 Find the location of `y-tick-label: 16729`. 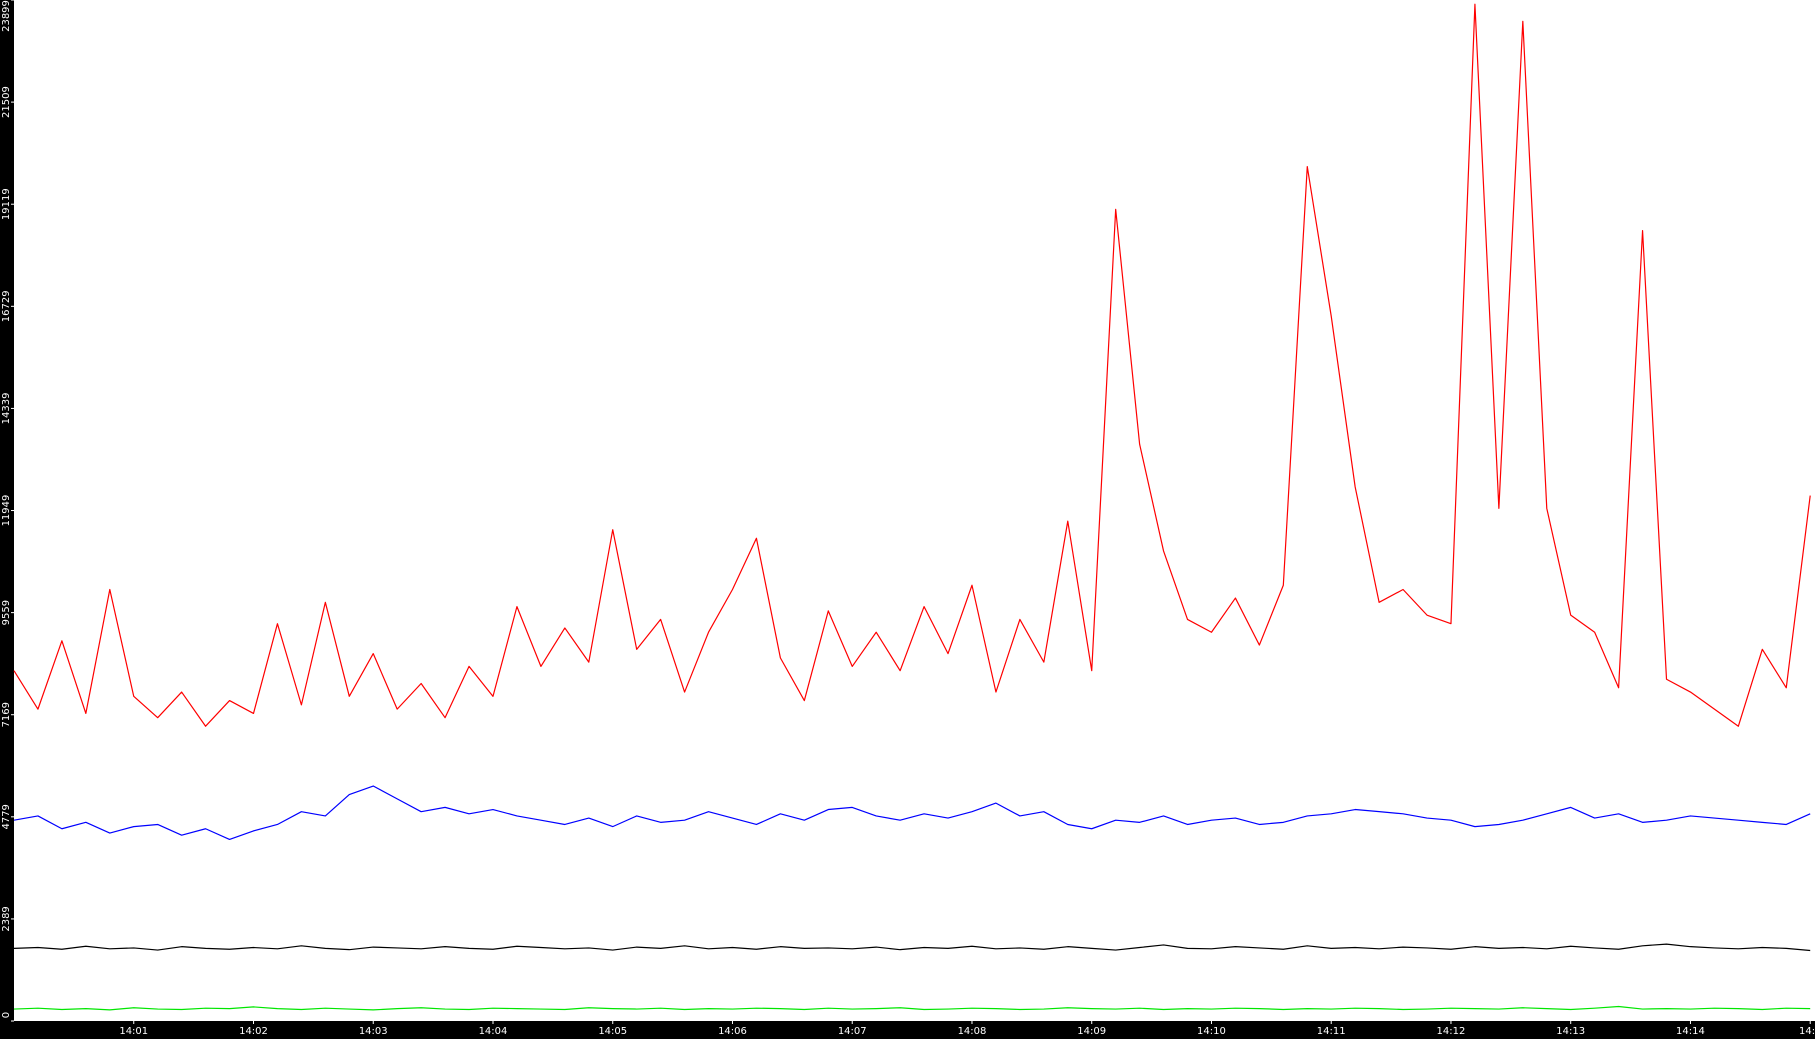

y-tick-label: 16729 is located at coordinates (6, 306).